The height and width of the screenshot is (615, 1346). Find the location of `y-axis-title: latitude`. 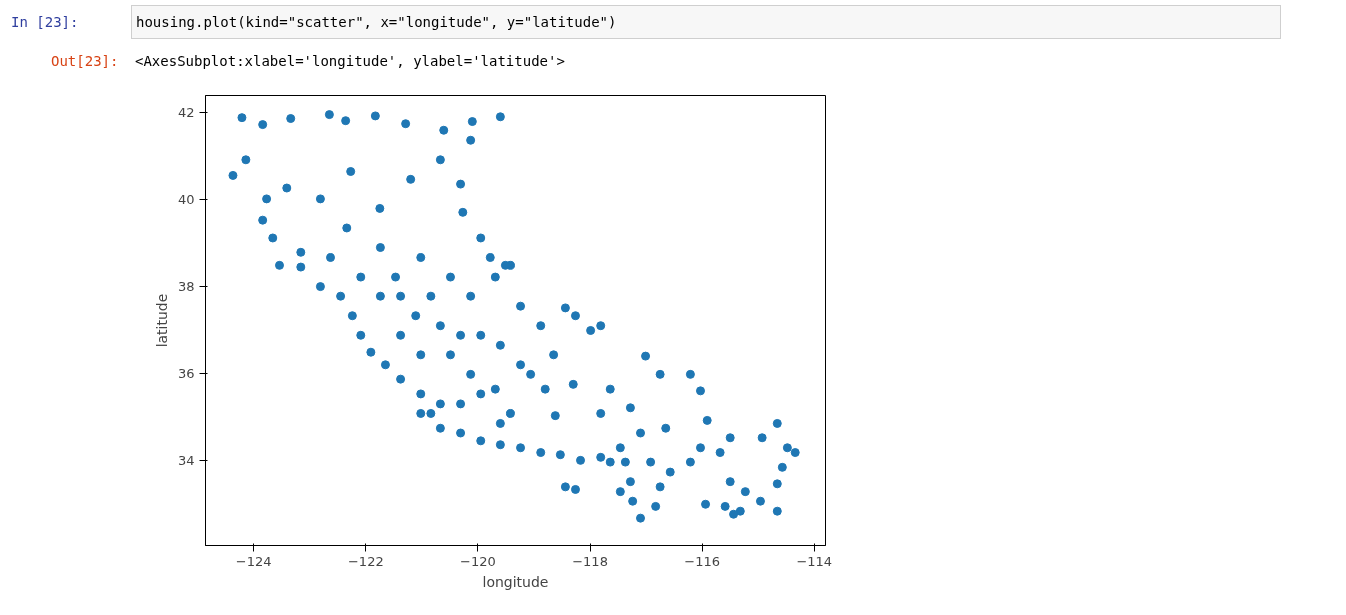

y-axis-title: latitude is located at coordinates (161, 320).